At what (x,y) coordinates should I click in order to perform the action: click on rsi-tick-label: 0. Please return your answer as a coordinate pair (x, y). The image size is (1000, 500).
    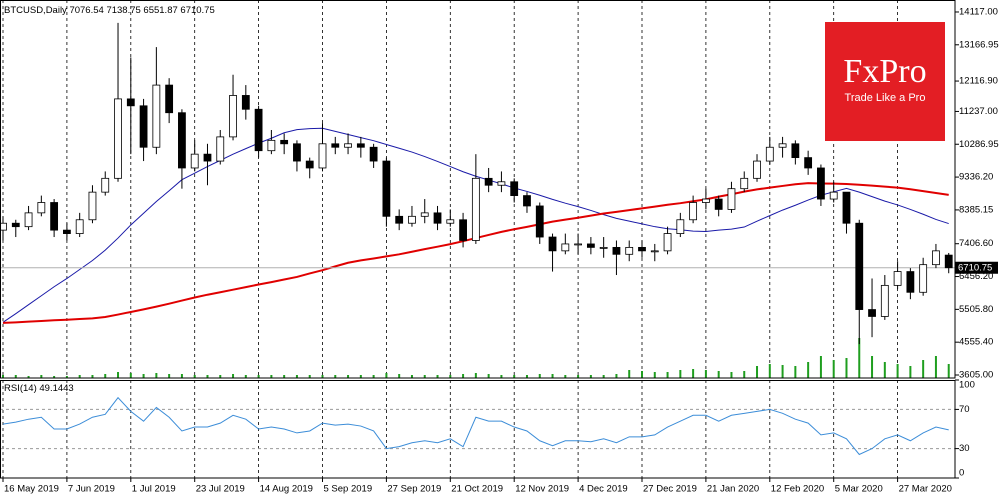
    Looking at the image, I should click on (961, 473).